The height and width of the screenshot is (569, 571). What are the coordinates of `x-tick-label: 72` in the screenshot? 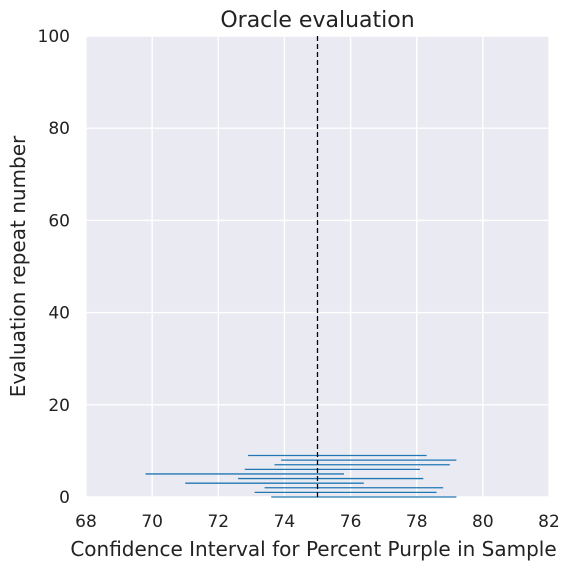 It's located at (218, 522).